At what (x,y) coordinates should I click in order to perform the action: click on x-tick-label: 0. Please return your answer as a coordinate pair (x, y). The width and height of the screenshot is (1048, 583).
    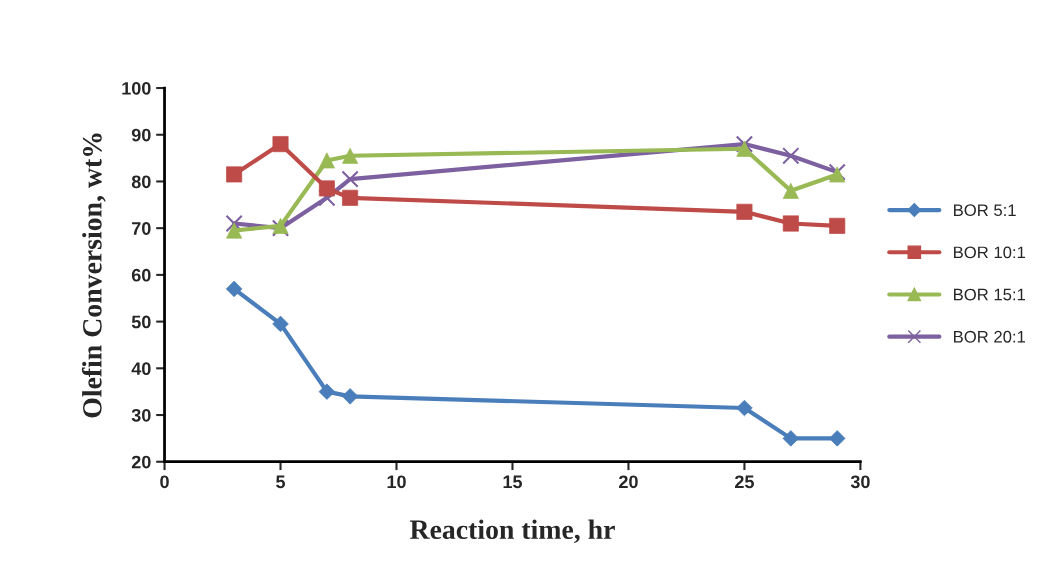
    Looking at the image, I should click on (164, 482).